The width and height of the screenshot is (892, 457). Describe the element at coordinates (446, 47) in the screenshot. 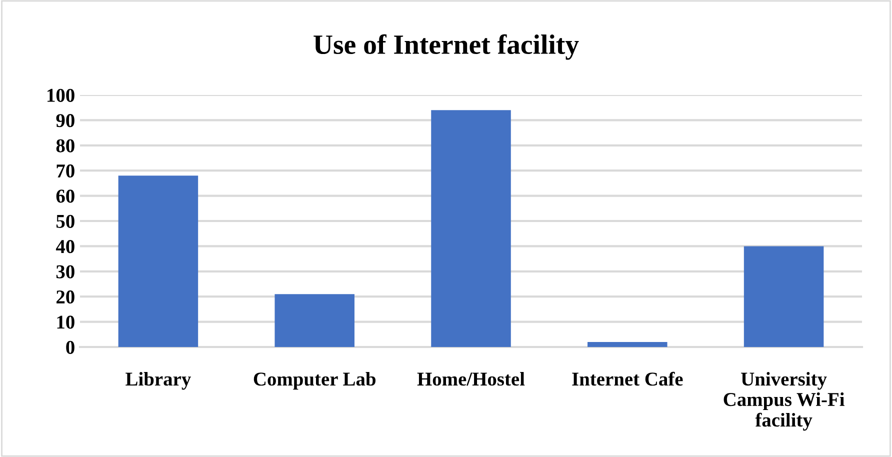

I see `chart-title: Use of Internet facility` at that location.